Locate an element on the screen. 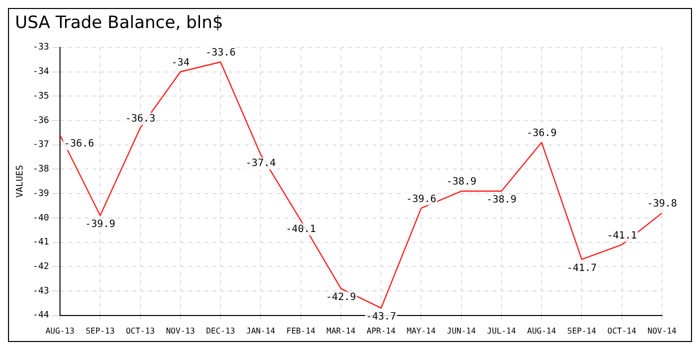  x-tick-label: APR-14 is located at coordinates (381, 331).